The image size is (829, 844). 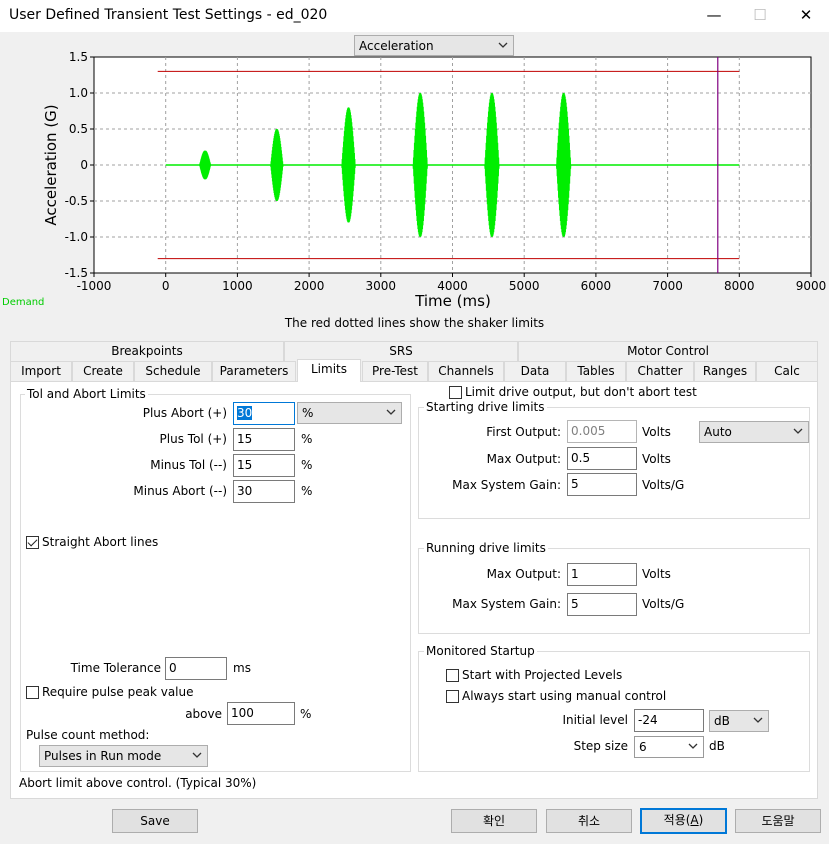 I want to click on step-size-value: 6, so click(x=643, y=747).